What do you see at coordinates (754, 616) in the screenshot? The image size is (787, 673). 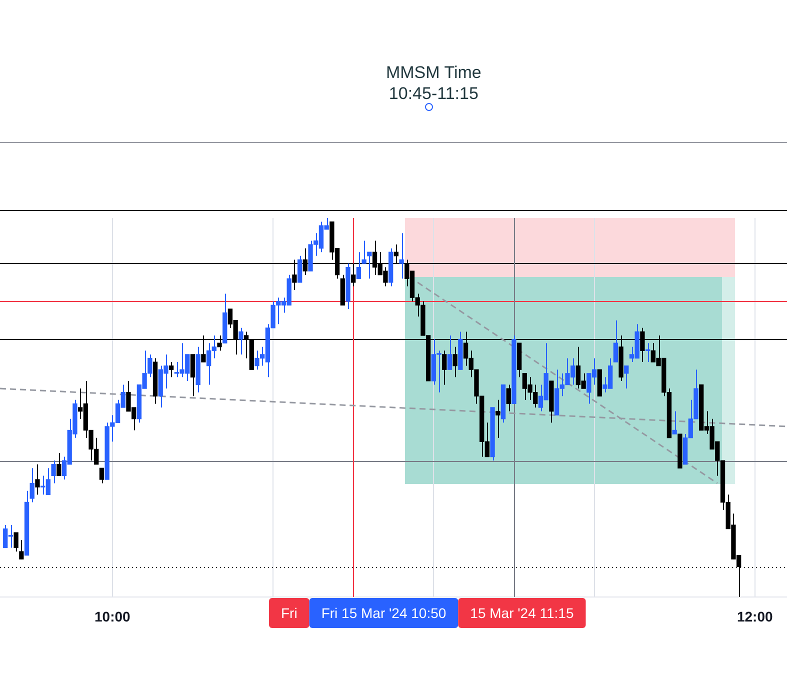 I see `x-tick-label: 12:00` at bounding box center [754, 616].